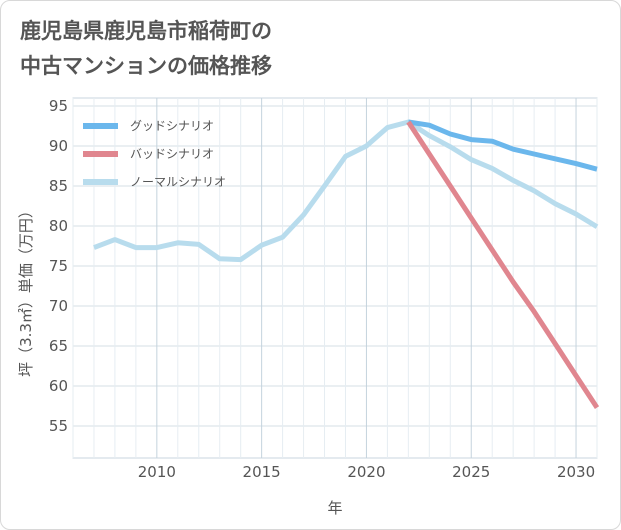  Describe the element at coordinates (157, 472) in the screenshot. I see `x-tick-label: 2010` at that location.